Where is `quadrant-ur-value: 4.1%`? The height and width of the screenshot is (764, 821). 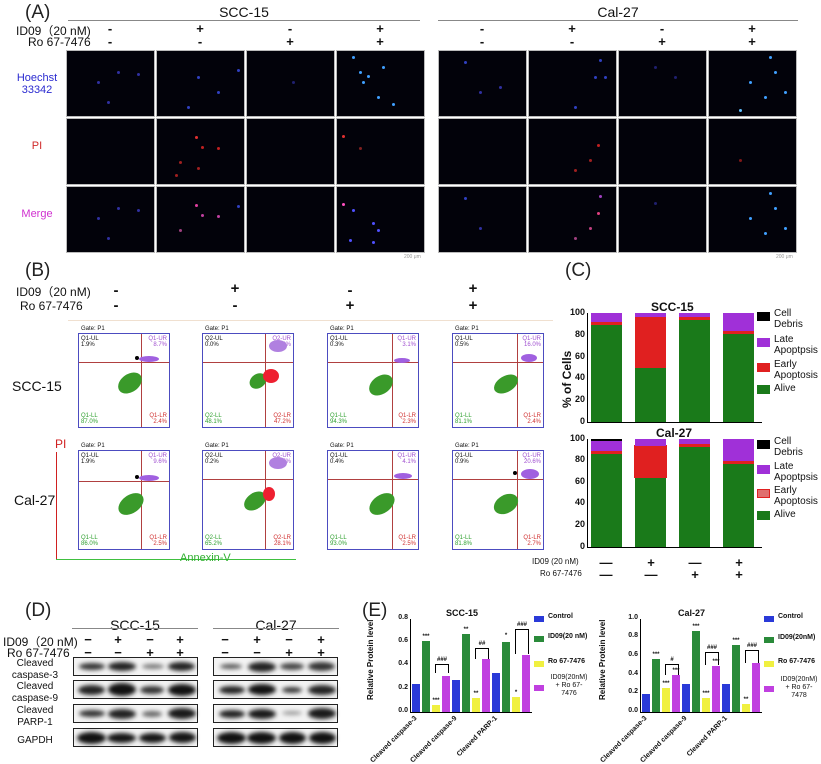 quadrant-ur-value: 4.1% is located at coordinates (409, 462).